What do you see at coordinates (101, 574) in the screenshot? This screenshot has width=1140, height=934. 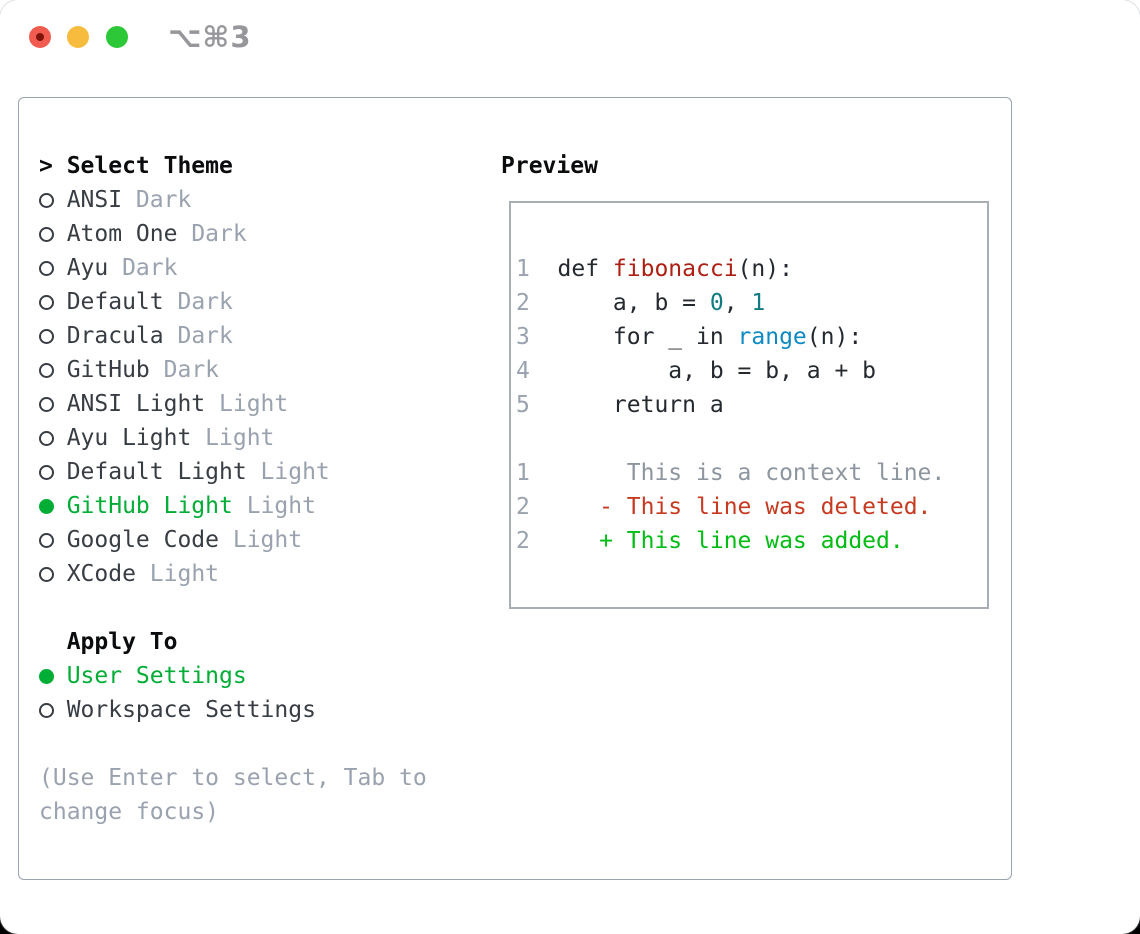 I see `theme-option-label: XCode` at bounding box center [101, 574].